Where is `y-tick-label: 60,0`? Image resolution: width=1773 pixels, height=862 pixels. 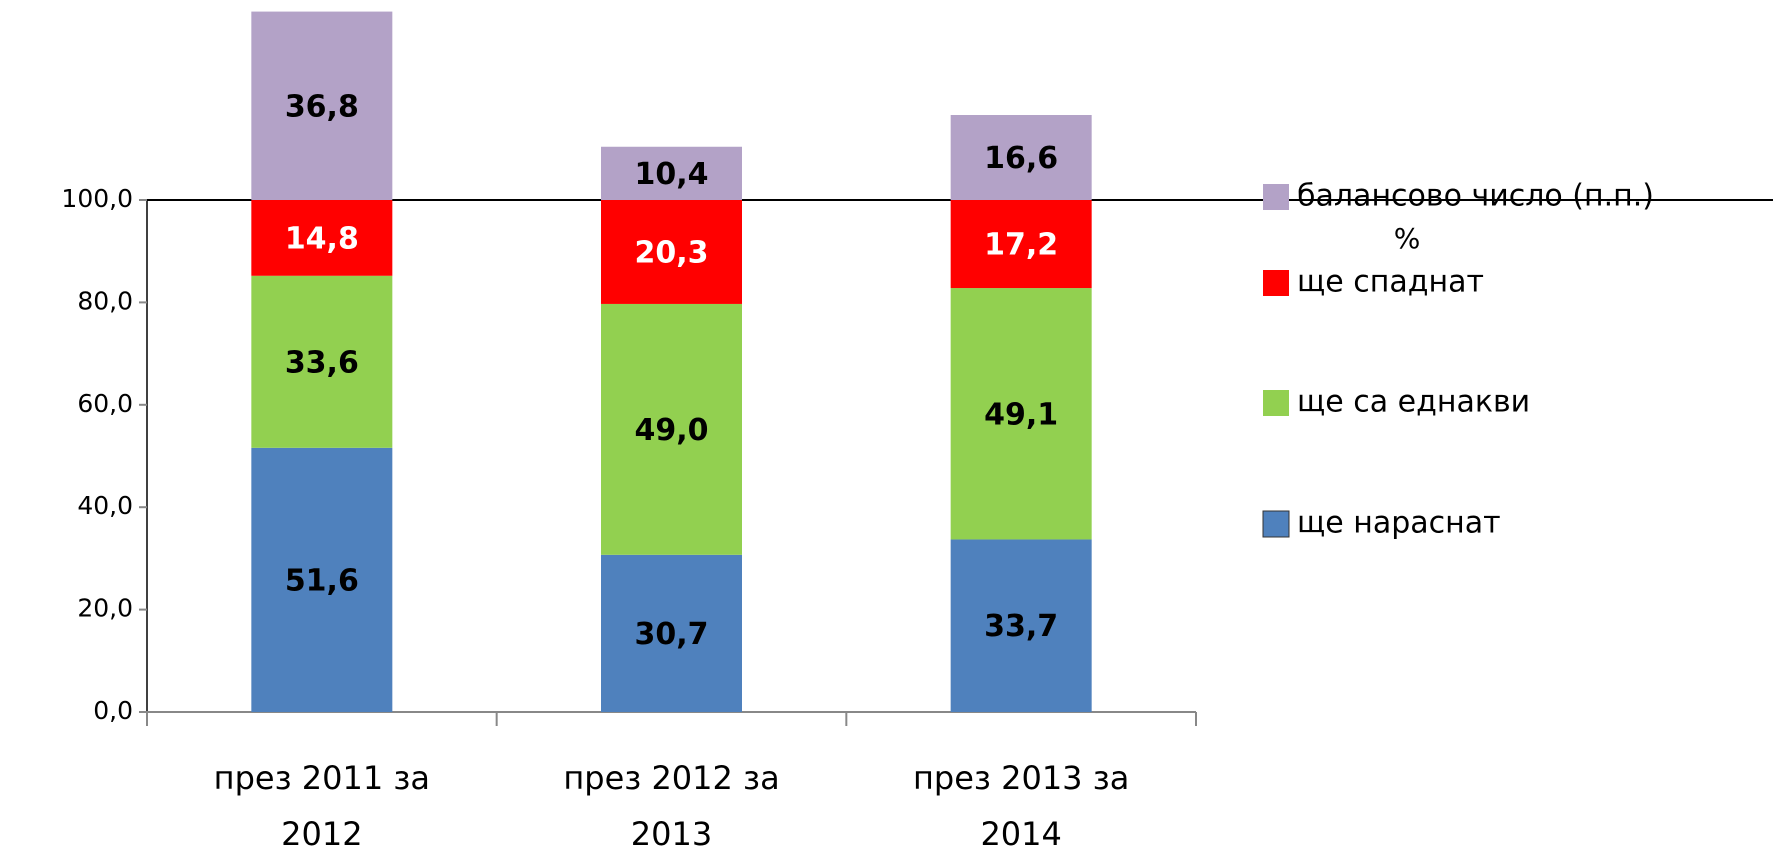
y-tick-label: 60,0 is located at coordinates (105, 403).